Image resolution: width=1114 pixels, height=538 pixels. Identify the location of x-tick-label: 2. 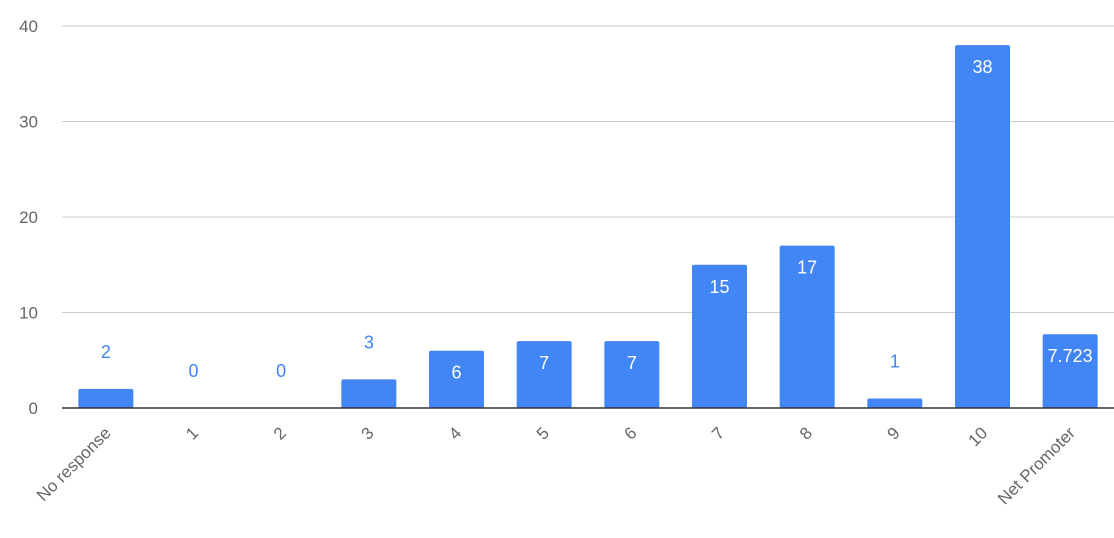
(280, 433).